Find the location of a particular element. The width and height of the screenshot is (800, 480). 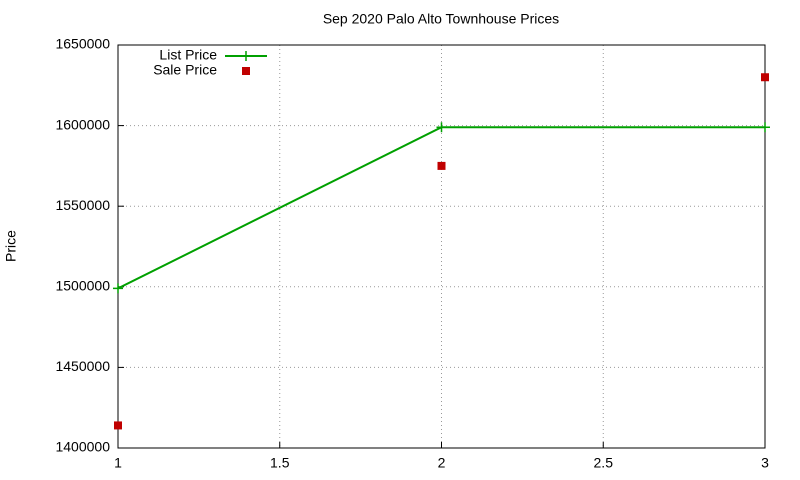

y-axis-label: Price is located at coordinates (11, 246).